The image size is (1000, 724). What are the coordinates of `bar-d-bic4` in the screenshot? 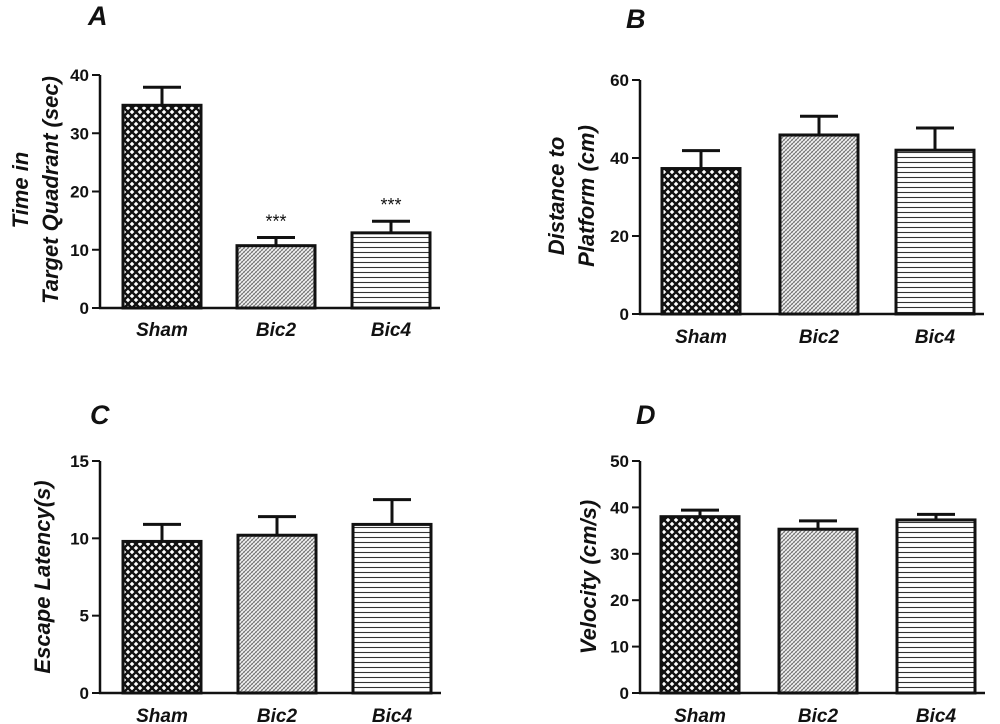 It's located at (936, 606).